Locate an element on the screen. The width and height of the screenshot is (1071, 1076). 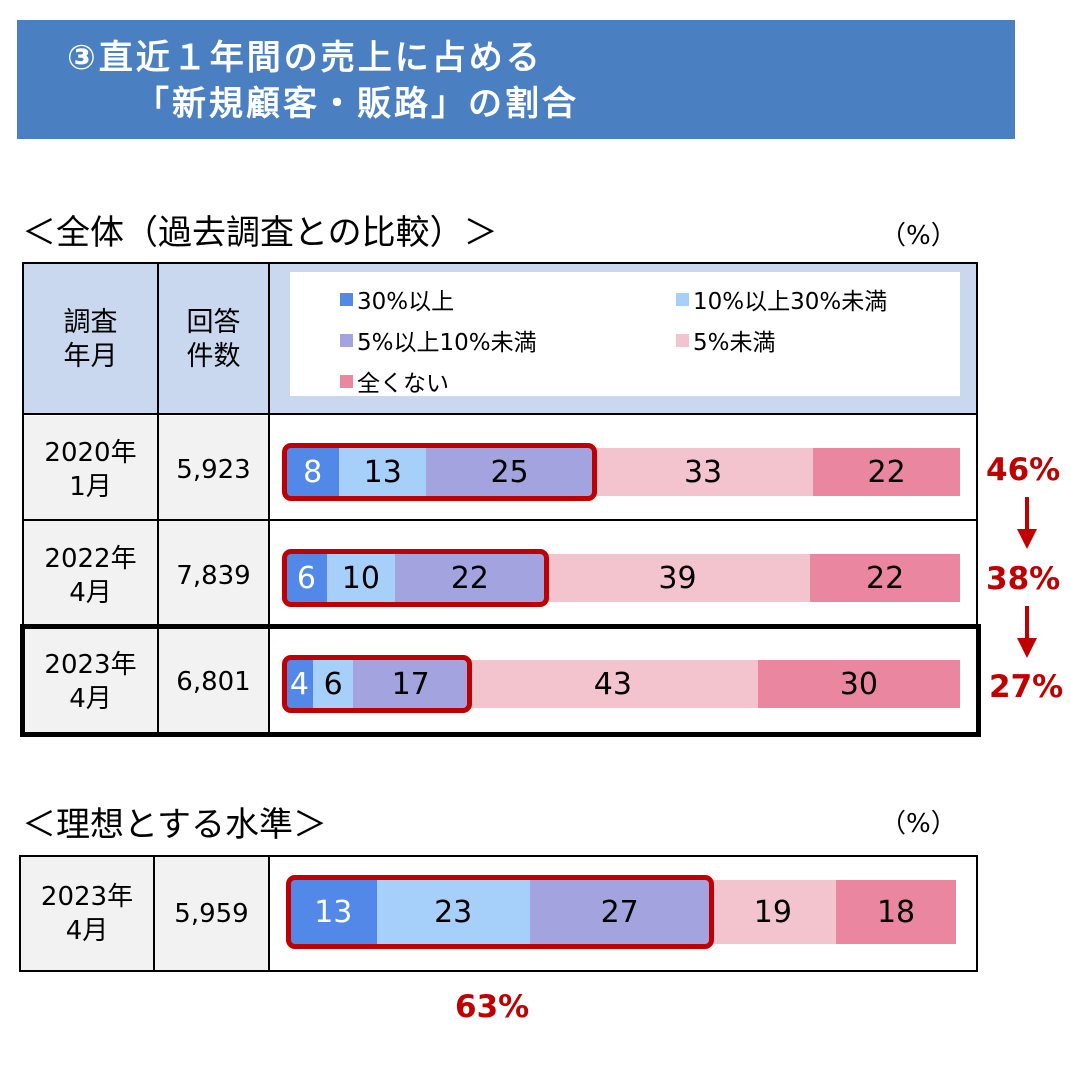
bar-row-2022: 6 10 22 39 22 is located at coordinates (621, 578).